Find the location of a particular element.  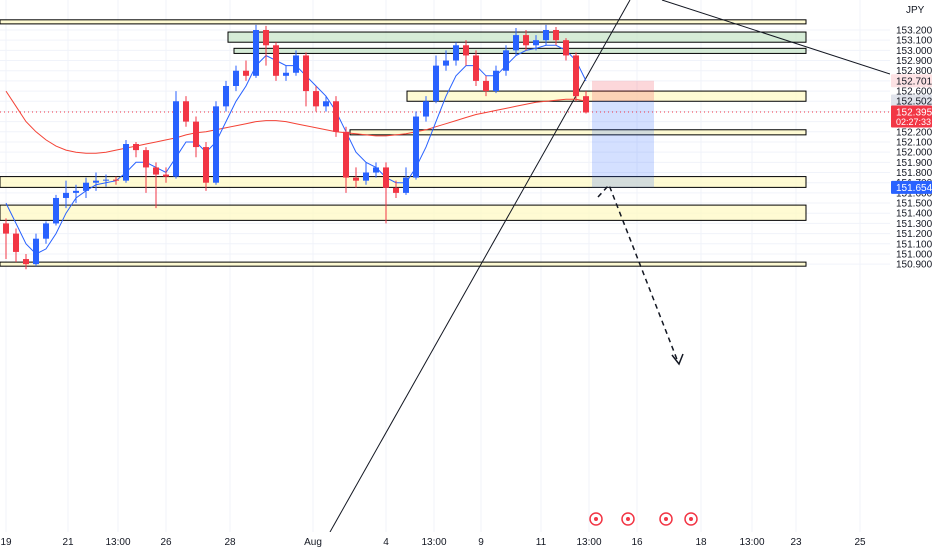

economic-events is located at coordinates (643, 519).